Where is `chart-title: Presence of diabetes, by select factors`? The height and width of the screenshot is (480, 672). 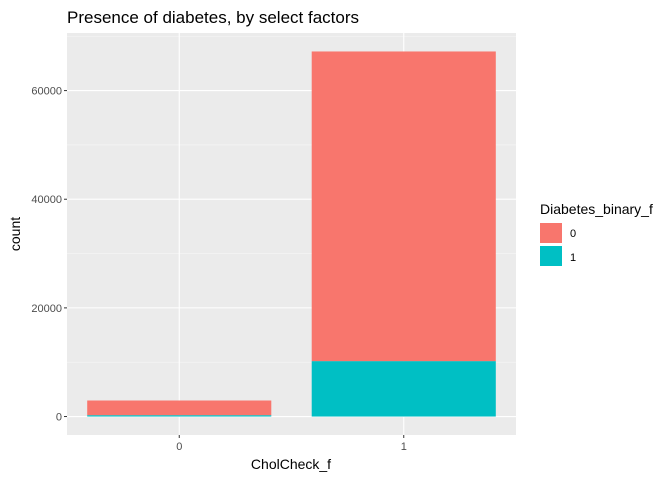
chart-title: Presence of diabetes, by select factors is located at coordinates (213, 17).